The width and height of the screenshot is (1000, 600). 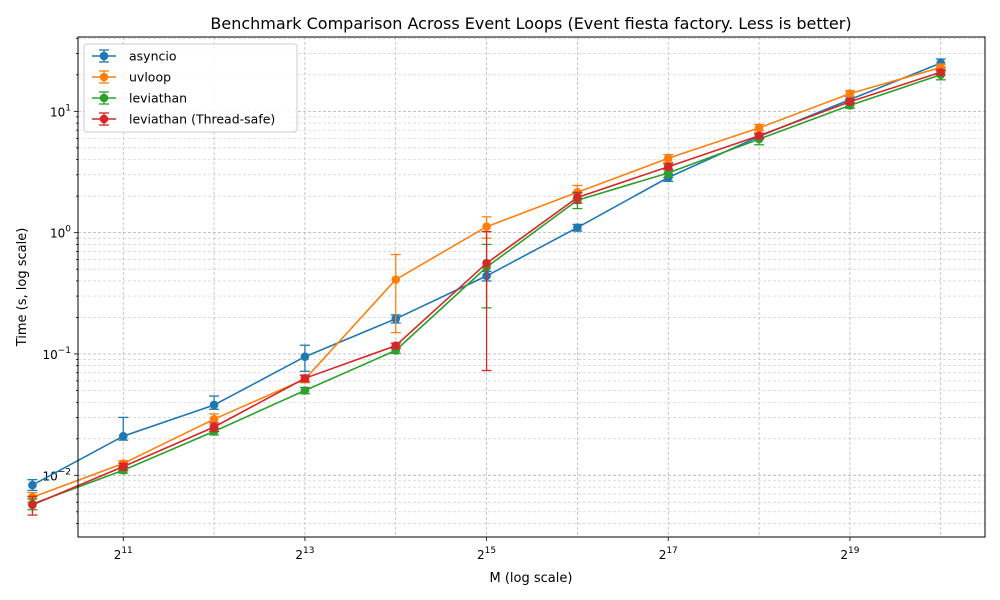 I want to click on y-tick-label: 10⁻¹, so click(x=56, y=354).